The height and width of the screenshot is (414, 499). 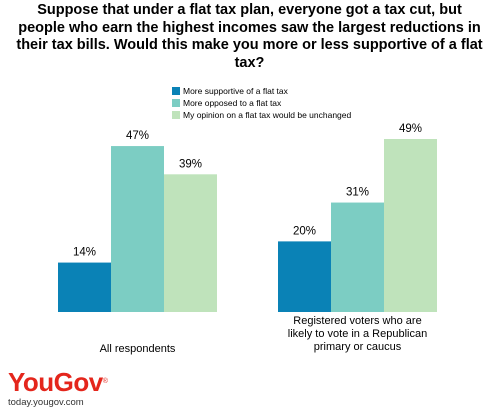 I want to click on website-url: today.yougov.com, so click(x=46, y=402).